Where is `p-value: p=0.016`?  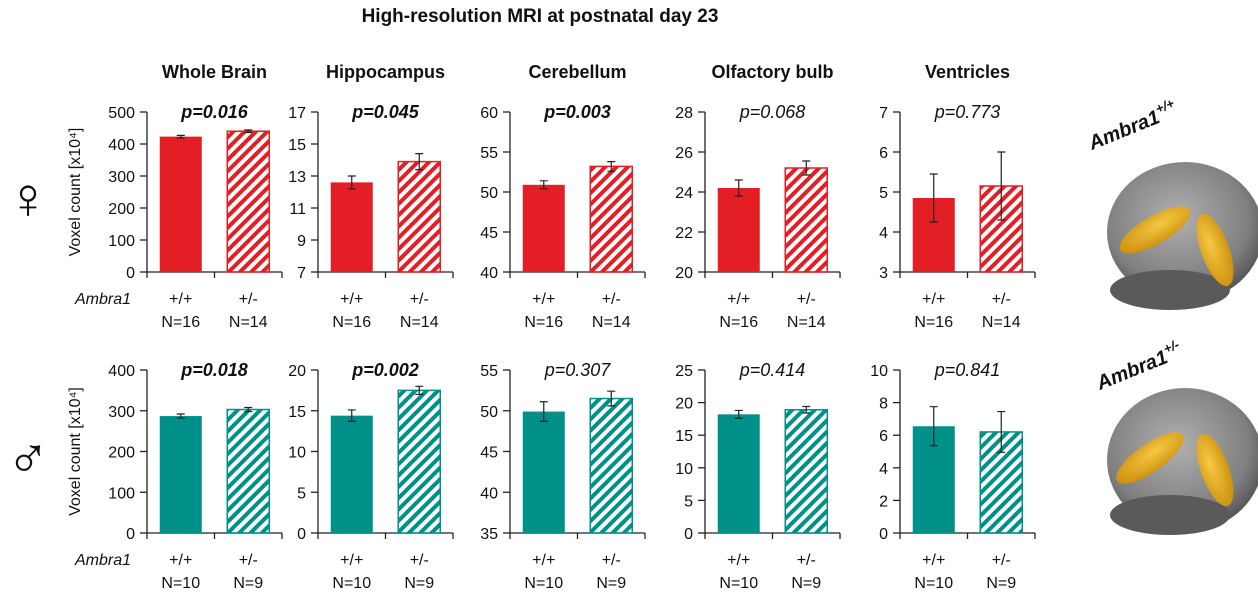
p-value: p=0.016 is located at coordinates (214, 112).